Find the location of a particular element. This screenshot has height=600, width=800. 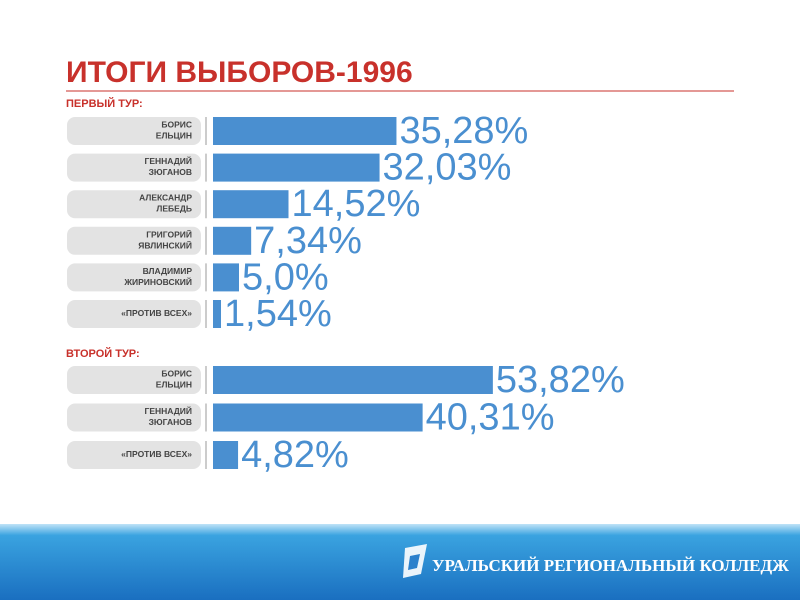

value-label: 5,0% is located at coordinates (285, 277).